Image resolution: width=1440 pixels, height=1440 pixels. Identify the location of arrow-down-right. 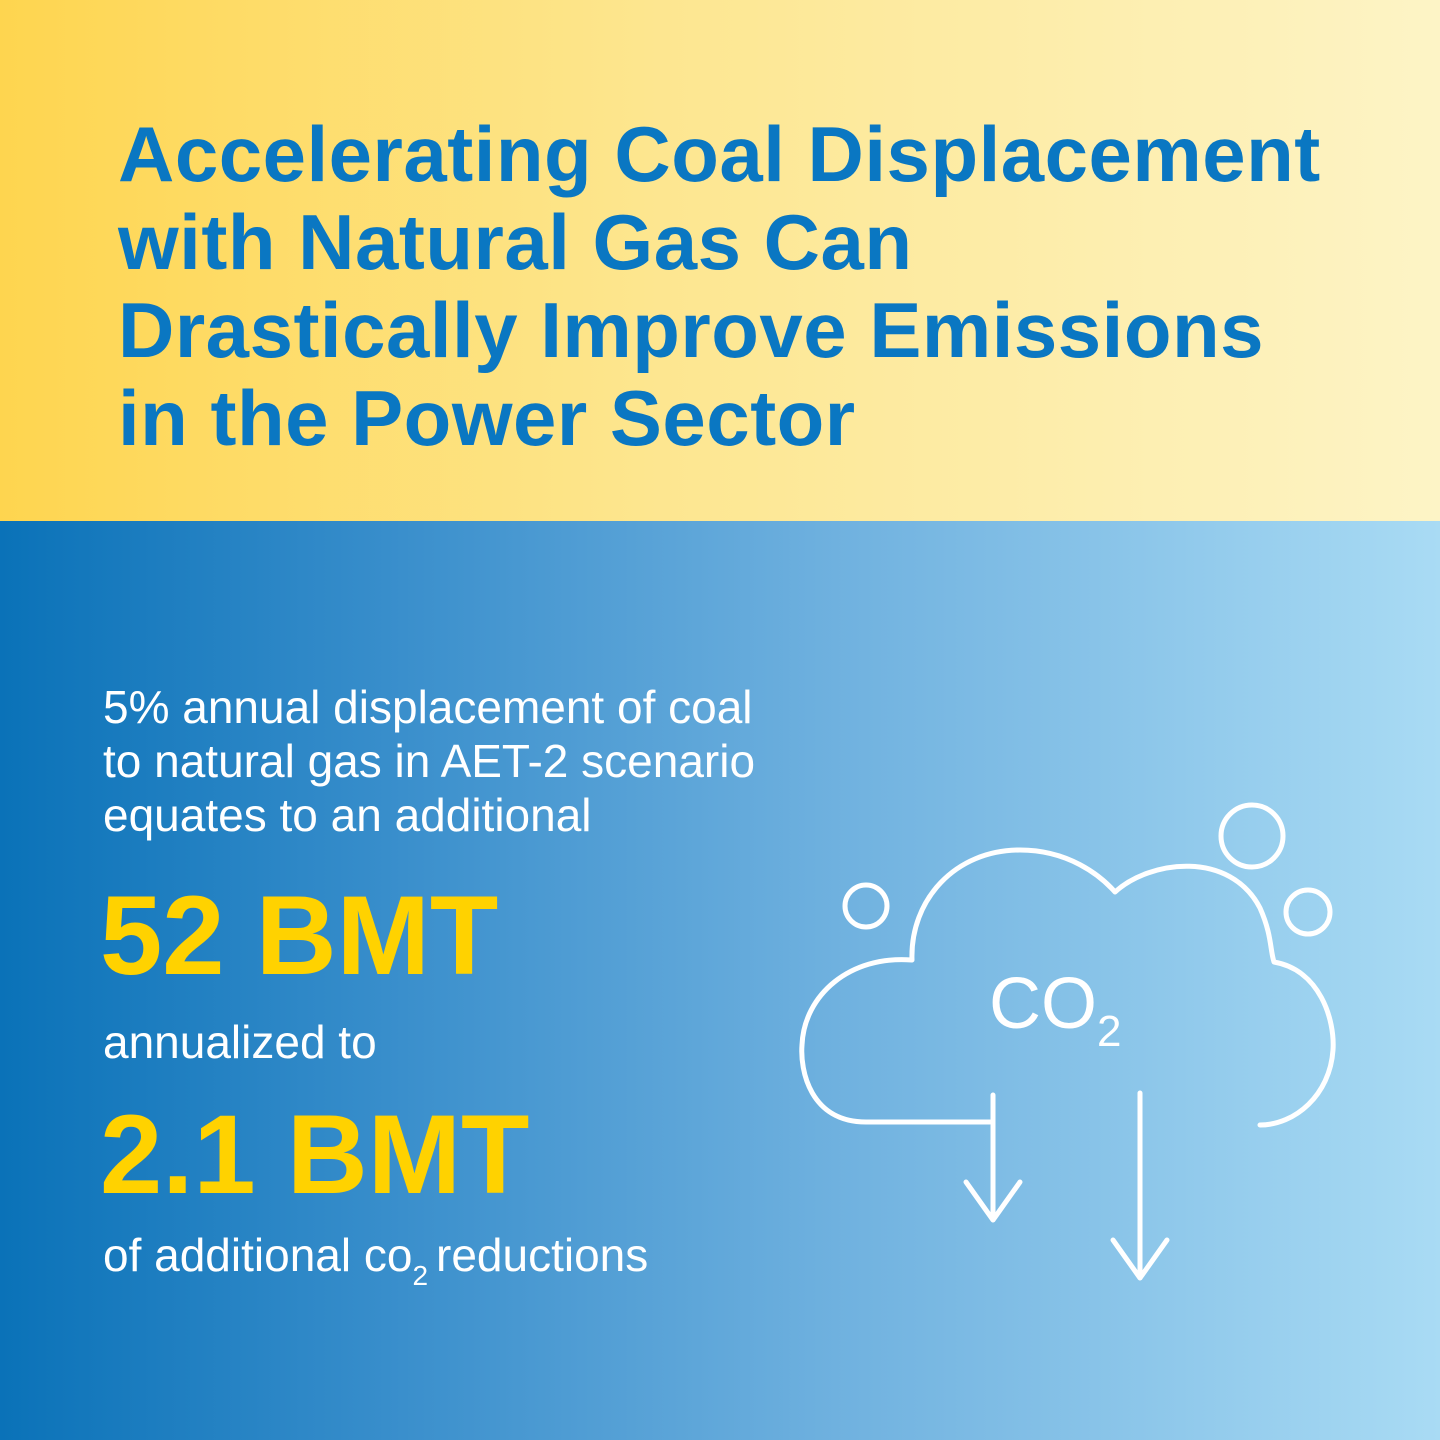
(1140, 1185).